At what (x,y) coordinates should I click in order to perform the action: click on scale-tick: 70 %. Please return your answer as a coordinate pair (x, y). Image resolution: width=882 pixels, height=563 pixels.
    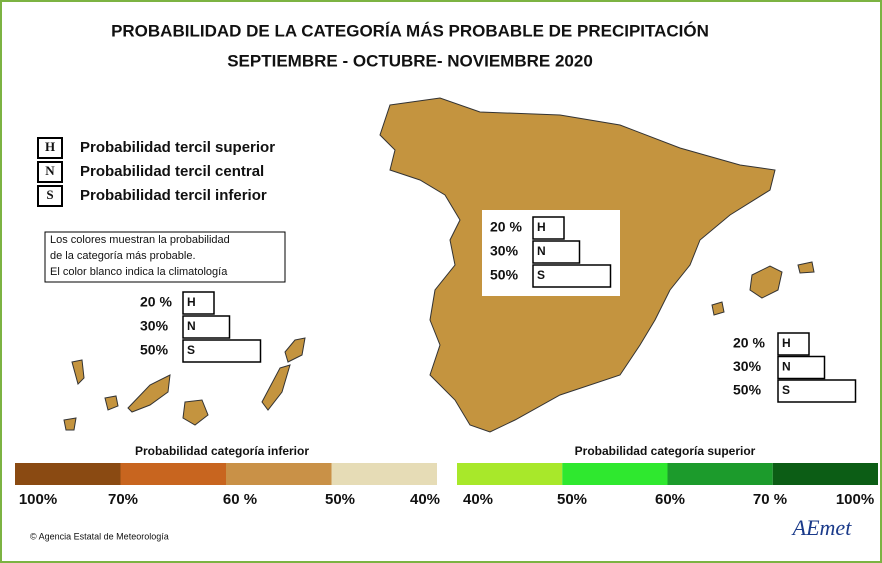
    Looking at the image, I should click on (770, 499).